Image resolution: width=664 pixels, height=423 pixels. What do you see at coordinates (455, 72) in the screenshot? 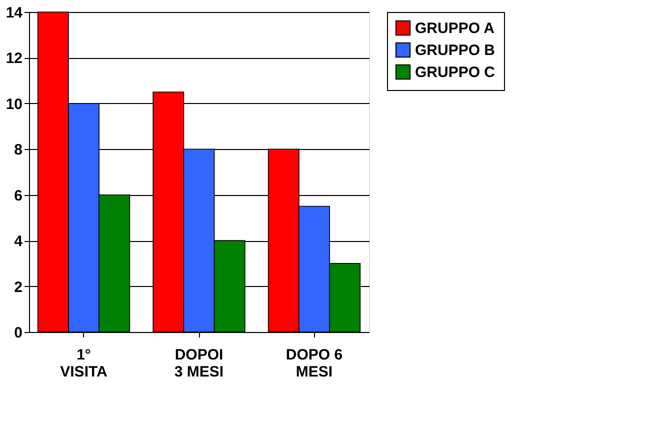
I see `legend-label: GRUPPO C` at bounding box center [455, 72].